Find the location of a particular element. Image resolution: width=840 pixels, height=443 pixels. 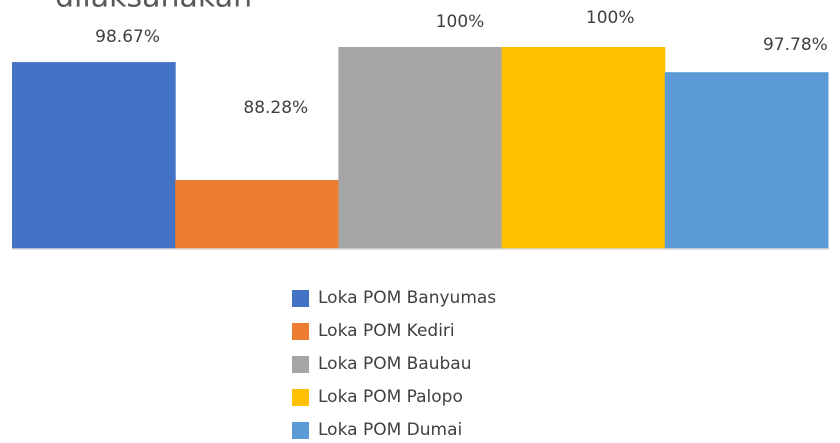

data-label: 98.67% is located at coordinates (127, 37).